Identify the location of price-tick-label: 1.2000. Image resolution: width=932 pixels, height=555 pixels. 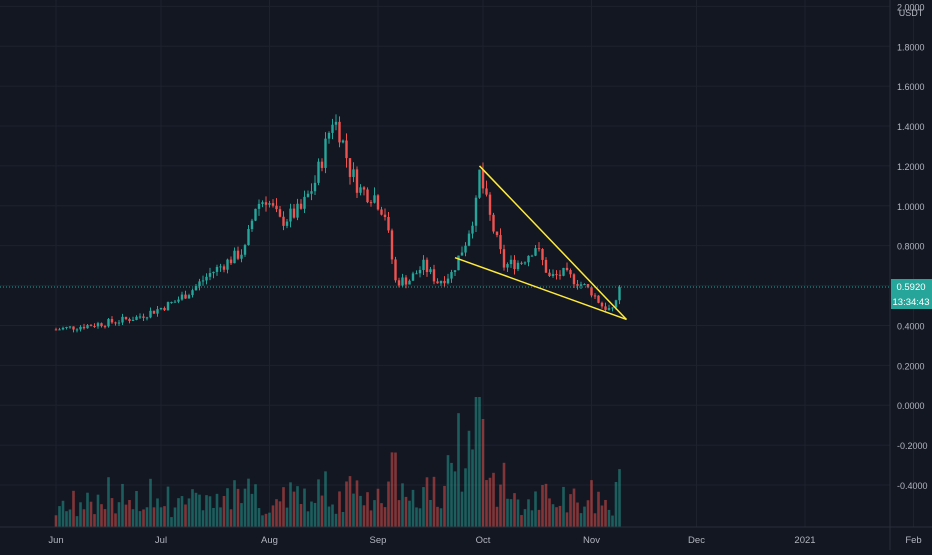
(911, 167).